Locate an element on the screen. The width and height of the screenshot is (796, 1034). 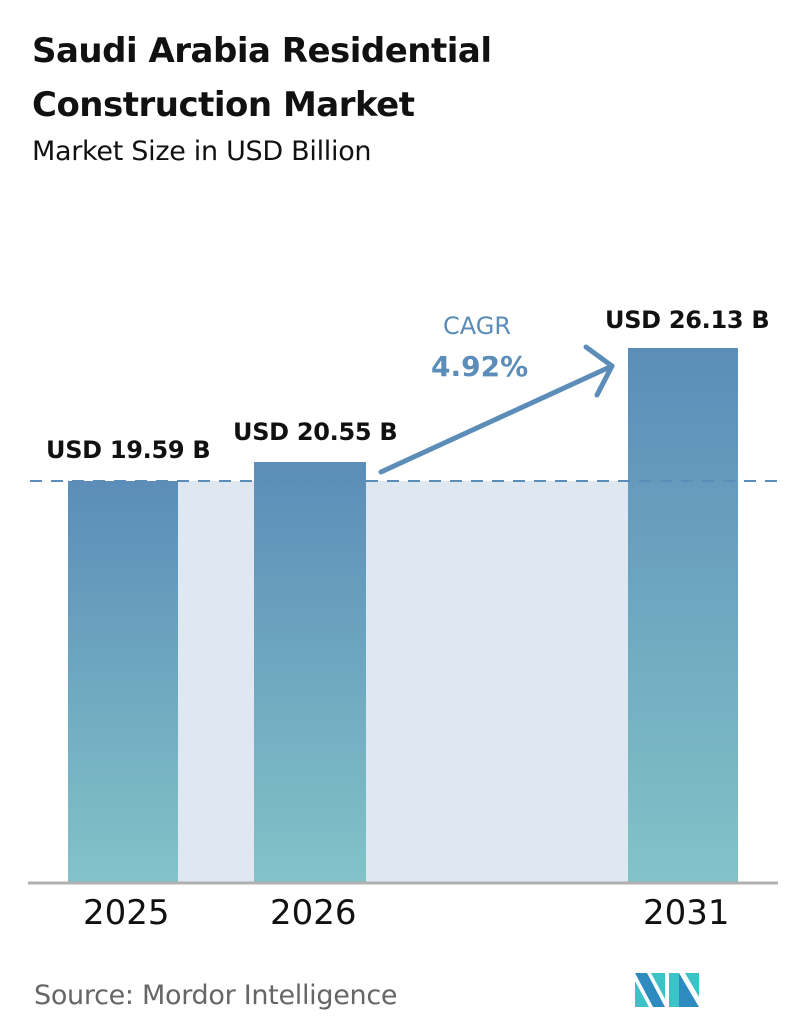
bar-label-2031: USD 26.13 B is located at coordinates (687, 320).